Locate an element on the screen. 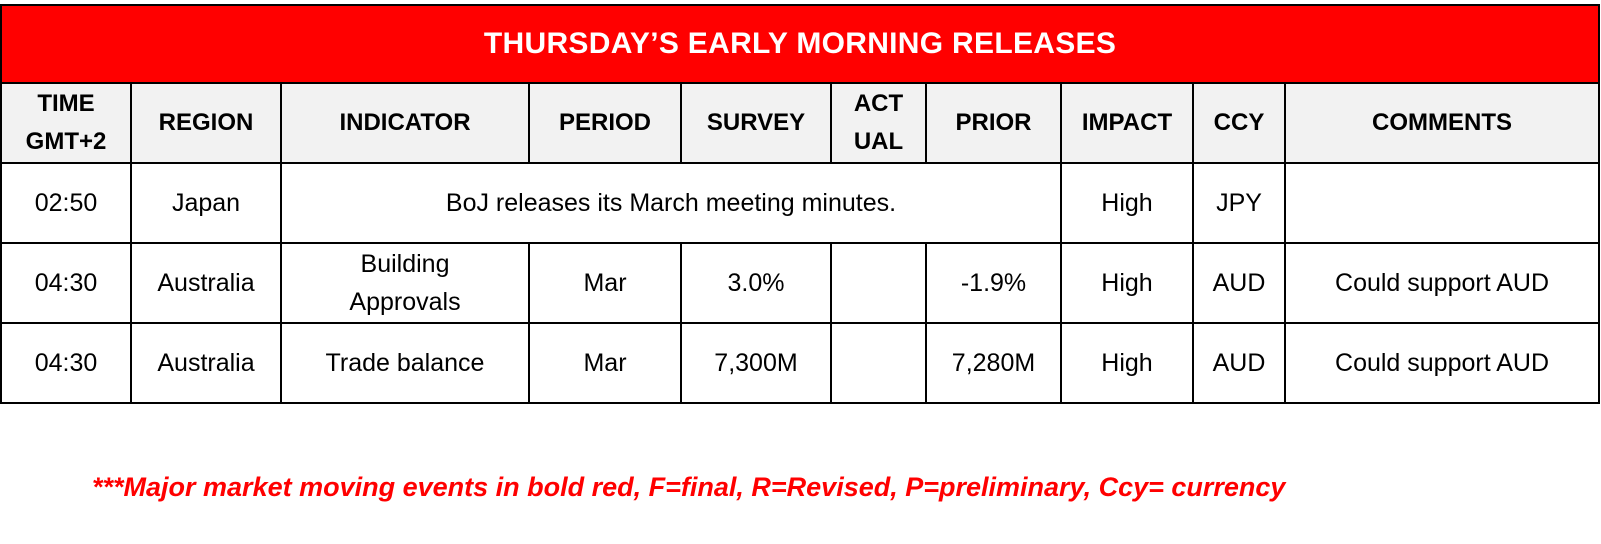  header-region: REGION is located at coordinates (206, 123).